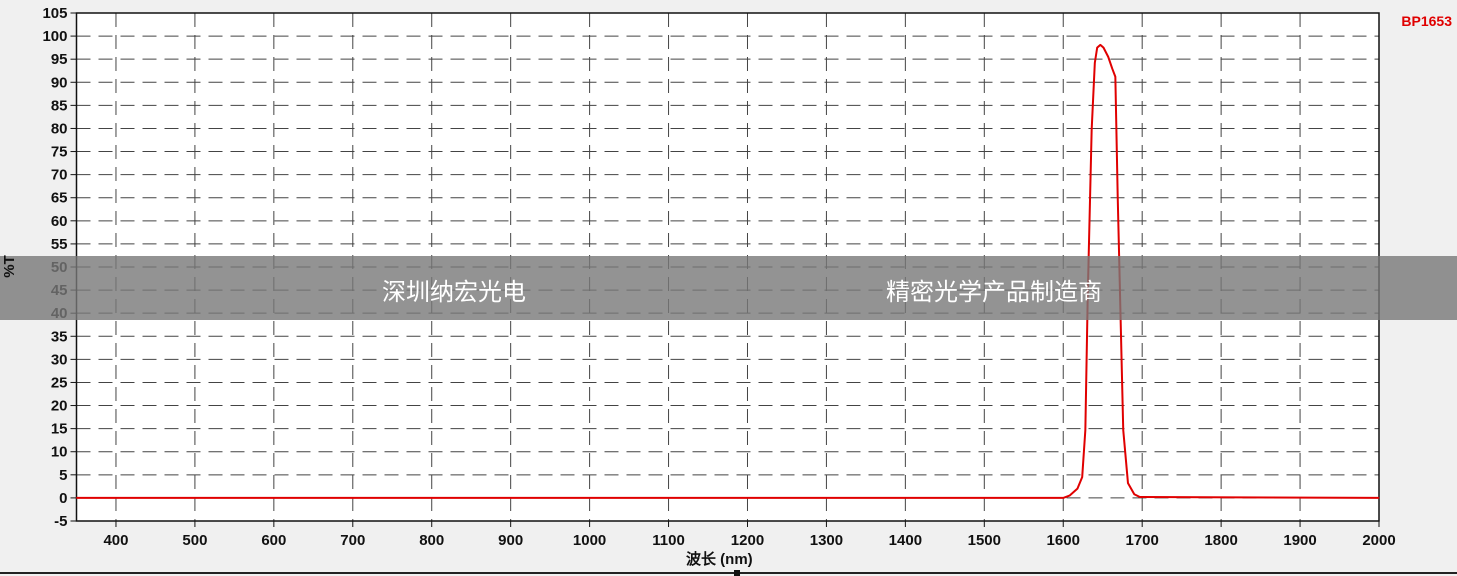 Image resolution: width=1457 pixels, height=576 pixels. What do you see at coordinates (59, 198) in the screenshot?
I see `y-tick-label: 65` at bounding box center [59, 198].